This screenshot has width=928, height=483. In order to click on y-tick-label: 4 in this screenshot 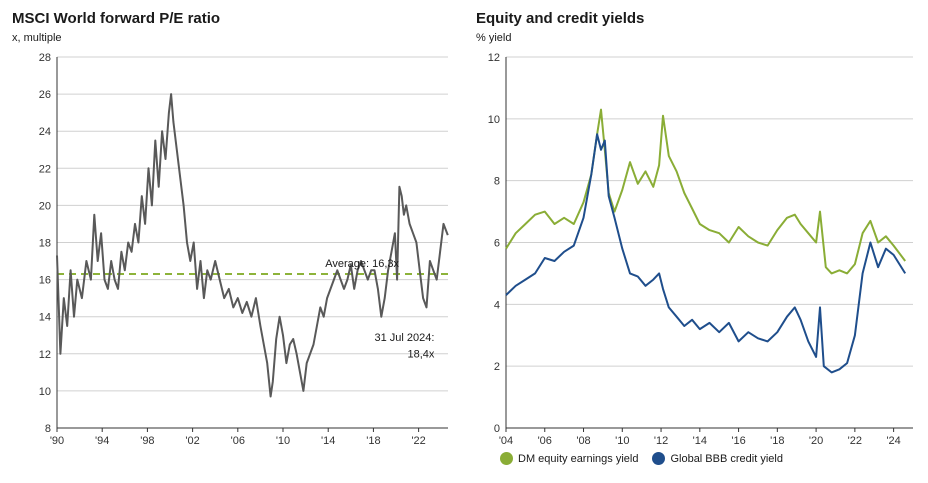, I will do `click(497, 305)`.